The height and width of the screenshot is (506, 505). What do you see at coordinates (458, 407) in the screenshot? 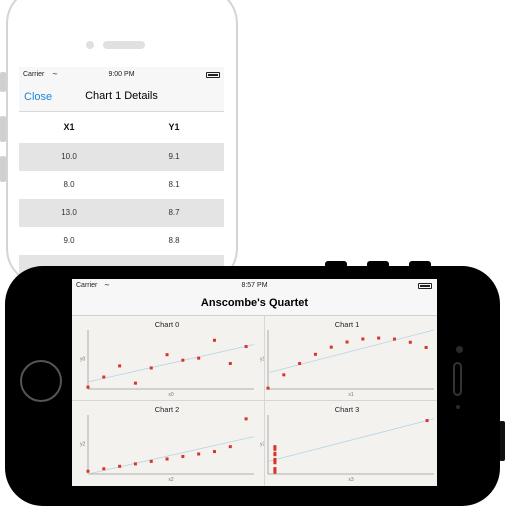
I see `proximity-sensor` at bounding box center [458, 407].